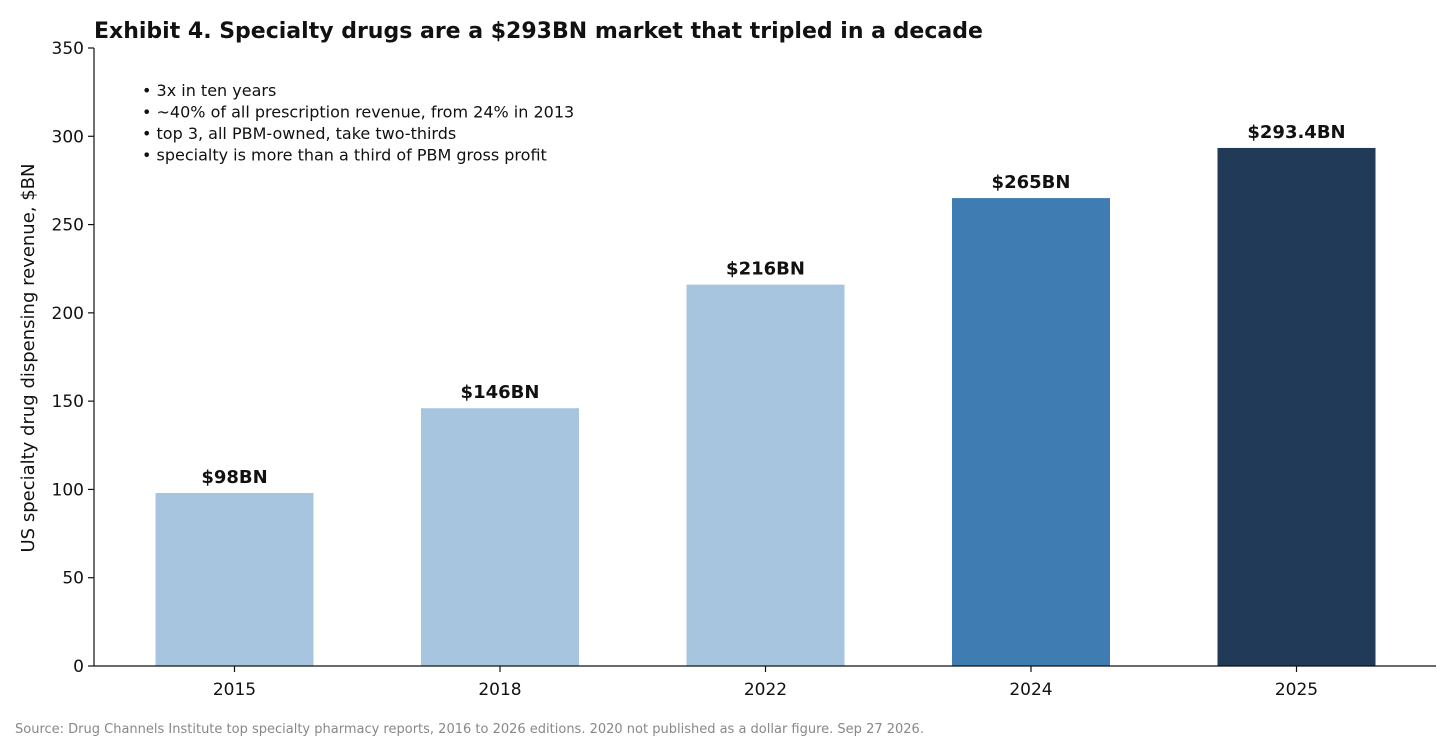 This screenshot has width=1456, height=740. What do you see at coordinates (765, 269) in the screenshot?
I see `bar-value-label: $216BN` at bounding box center [765, 269].